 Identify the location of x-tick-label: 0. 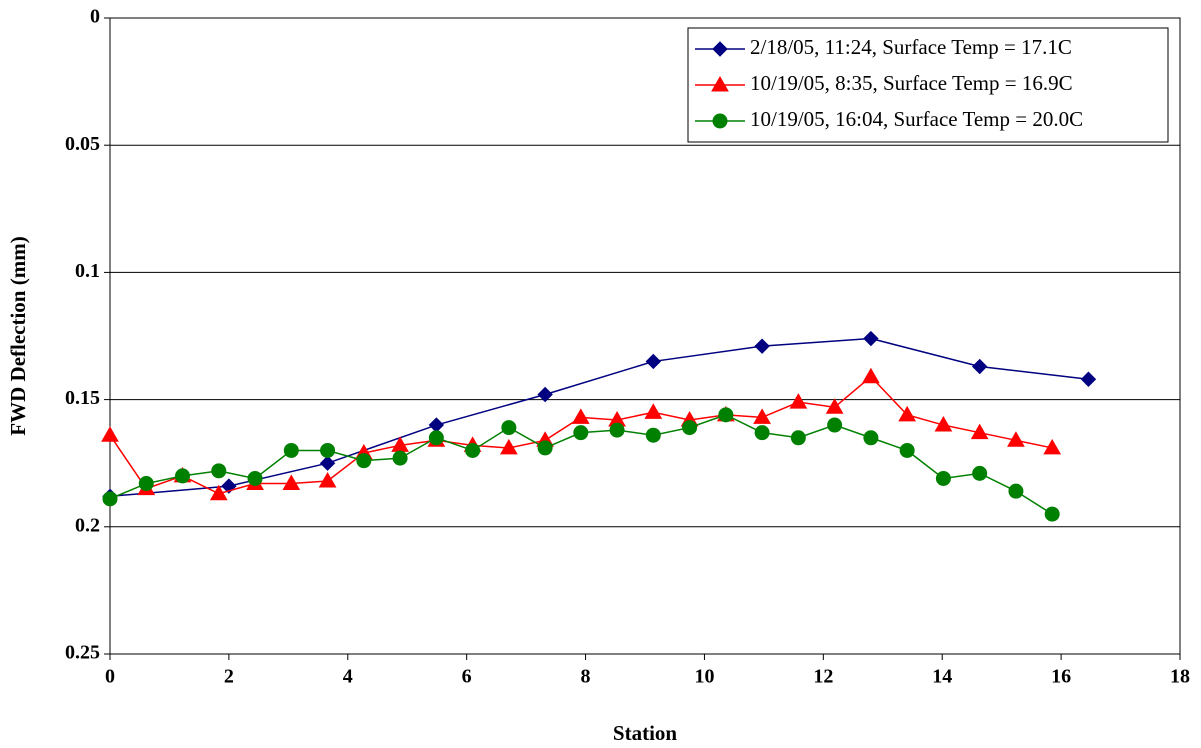
(110, 677).